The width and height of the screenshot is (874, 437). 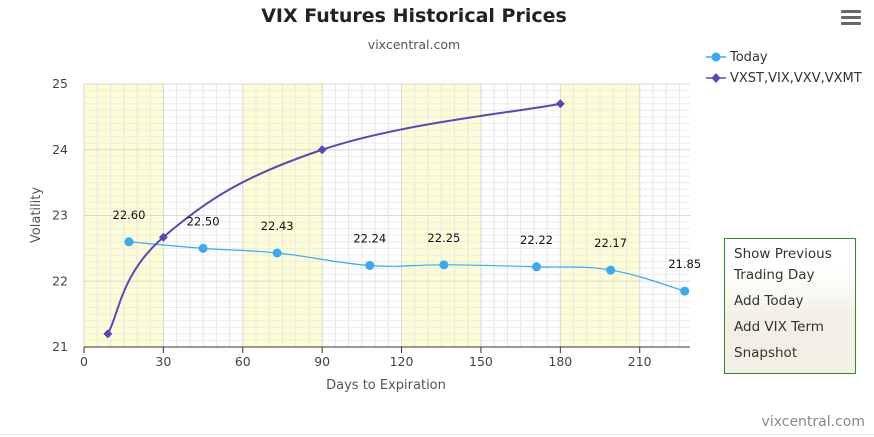 I want to click on credit-link: vixcentral.com, so click(x=813, y=422).